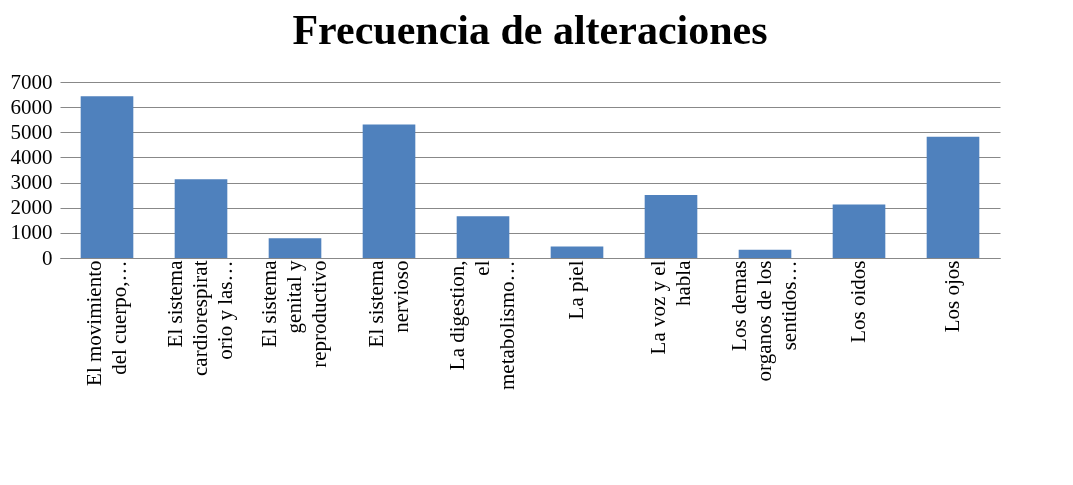  I want to click on x-tick-label: La piel, so click(576, 290).